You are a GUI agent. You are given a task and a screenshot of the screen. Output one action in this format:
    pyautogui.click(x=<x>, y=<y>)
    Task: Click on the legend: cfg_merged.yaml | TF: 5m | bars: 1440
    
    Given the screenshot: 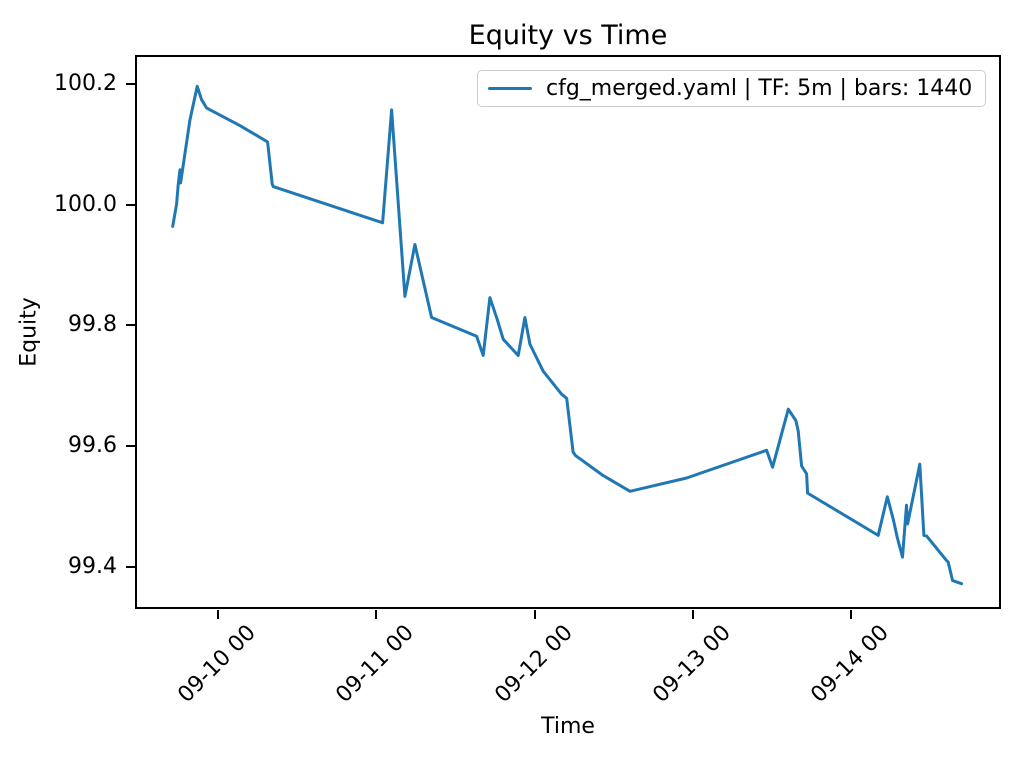 What is the action you would take?
    pyautogui.click(x=732, y=88)
    